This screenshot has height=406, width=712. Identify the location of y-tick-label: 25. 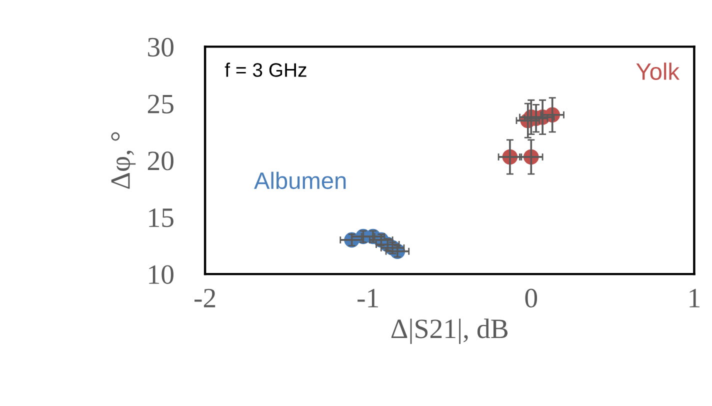
(161, 104).